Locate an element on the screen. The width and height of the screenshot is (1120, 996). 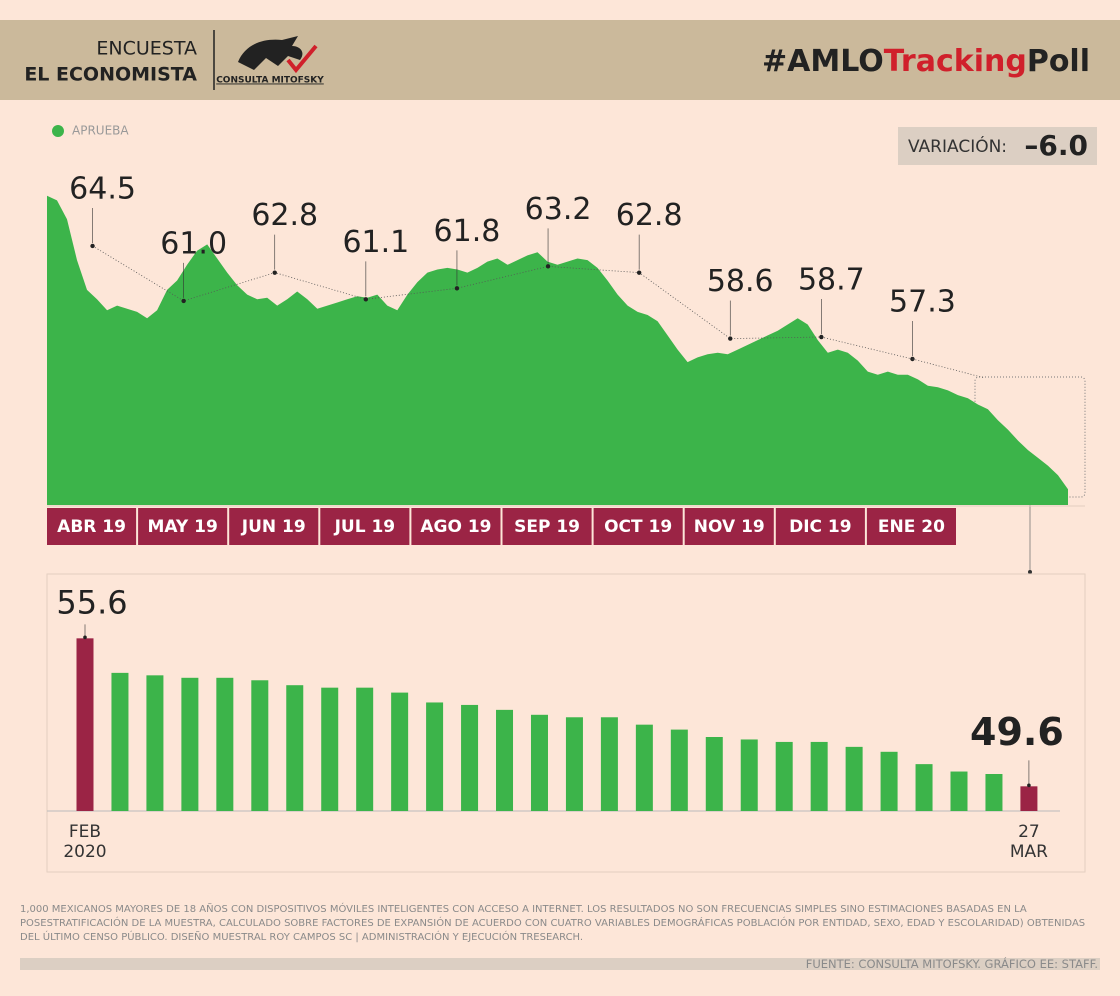
variation-box is located at coordinates (997, 146).